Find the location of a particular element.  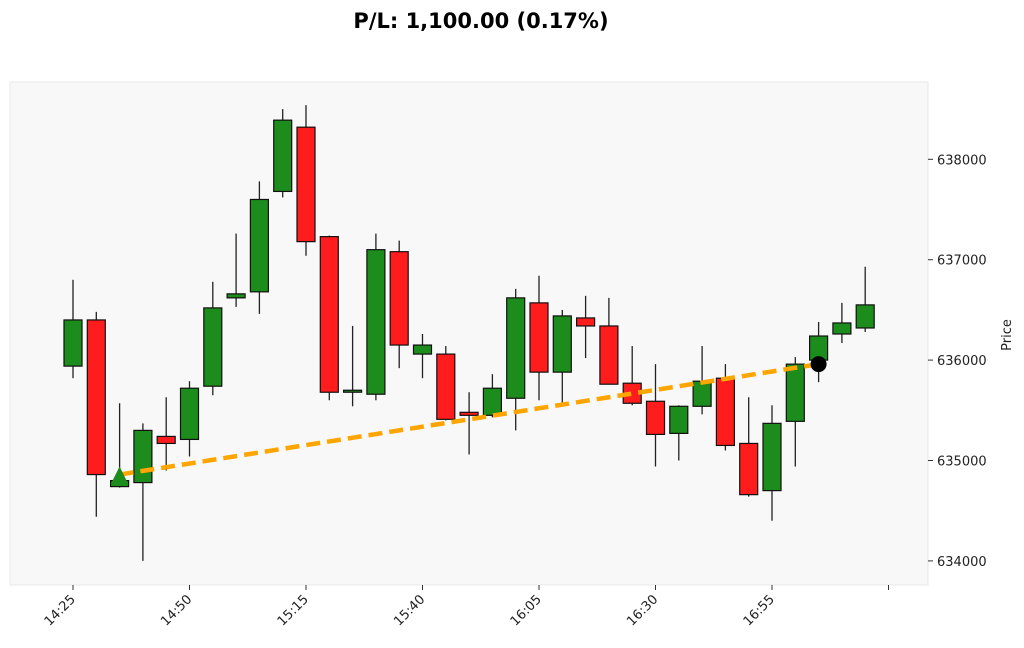

trade-layer is located at coordinates (468, 420).